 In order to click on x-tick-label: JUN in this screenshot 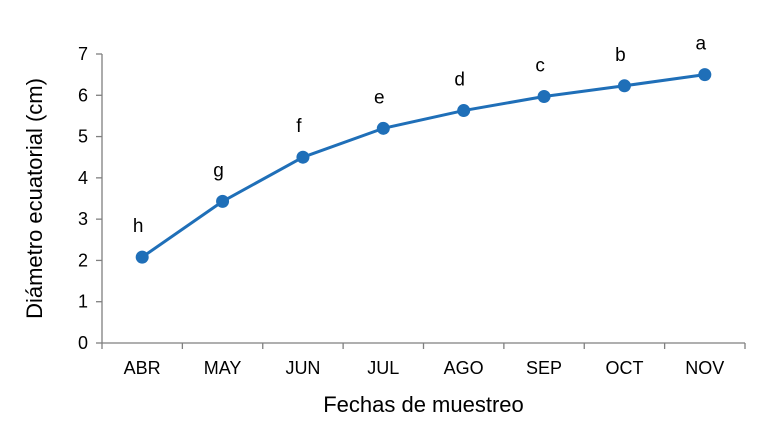, I will do `click(302, 368)`.